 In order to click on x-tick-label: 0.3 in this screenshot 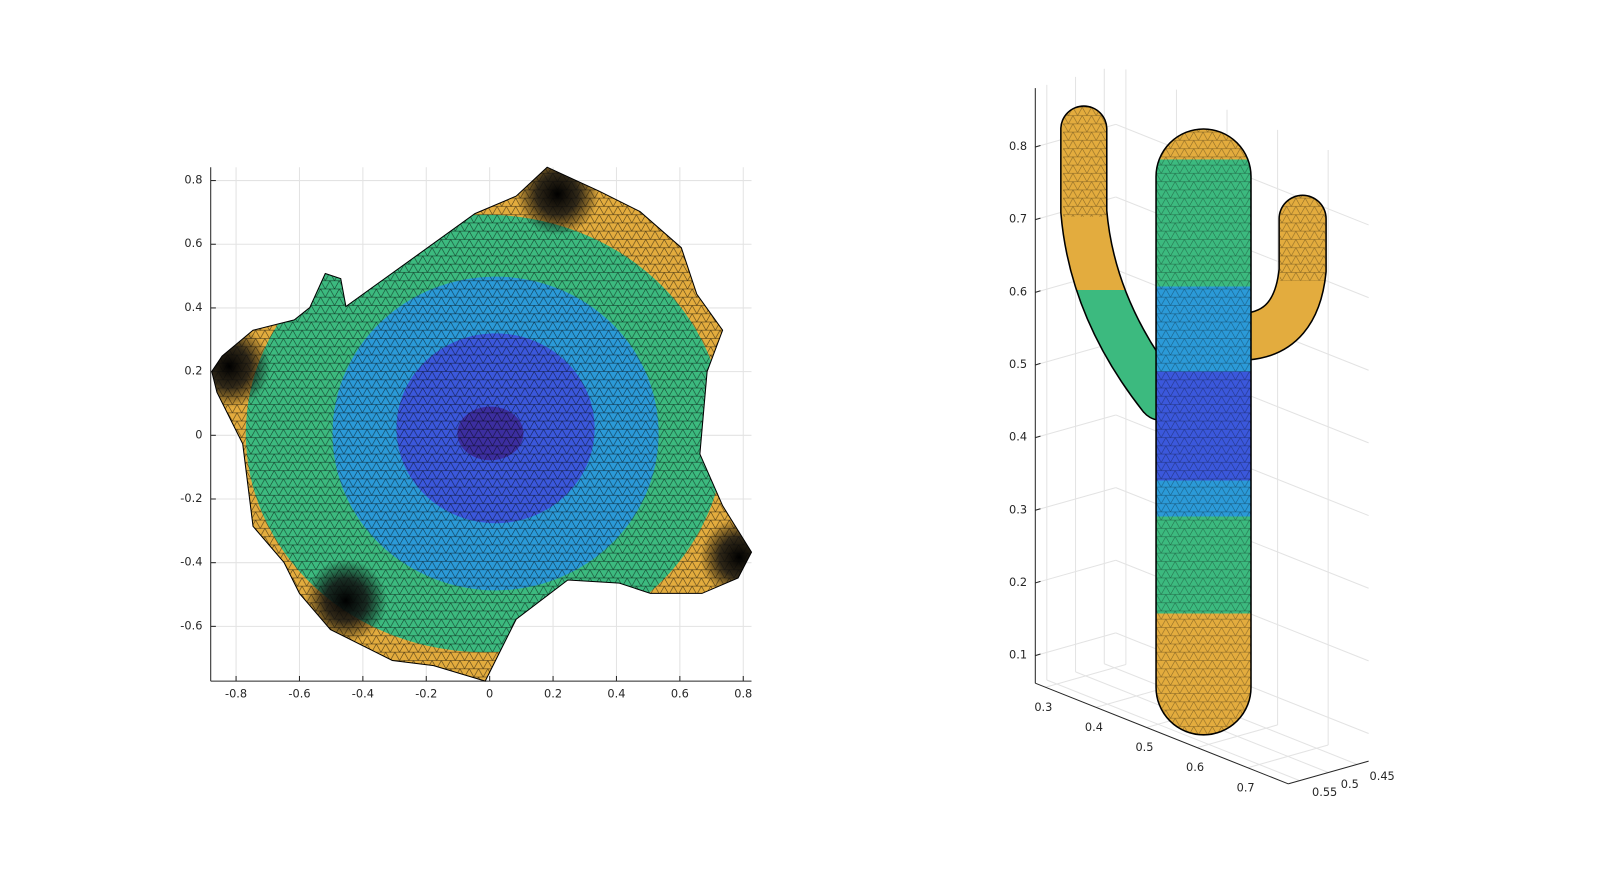, I will do `click(1043, 707)`.